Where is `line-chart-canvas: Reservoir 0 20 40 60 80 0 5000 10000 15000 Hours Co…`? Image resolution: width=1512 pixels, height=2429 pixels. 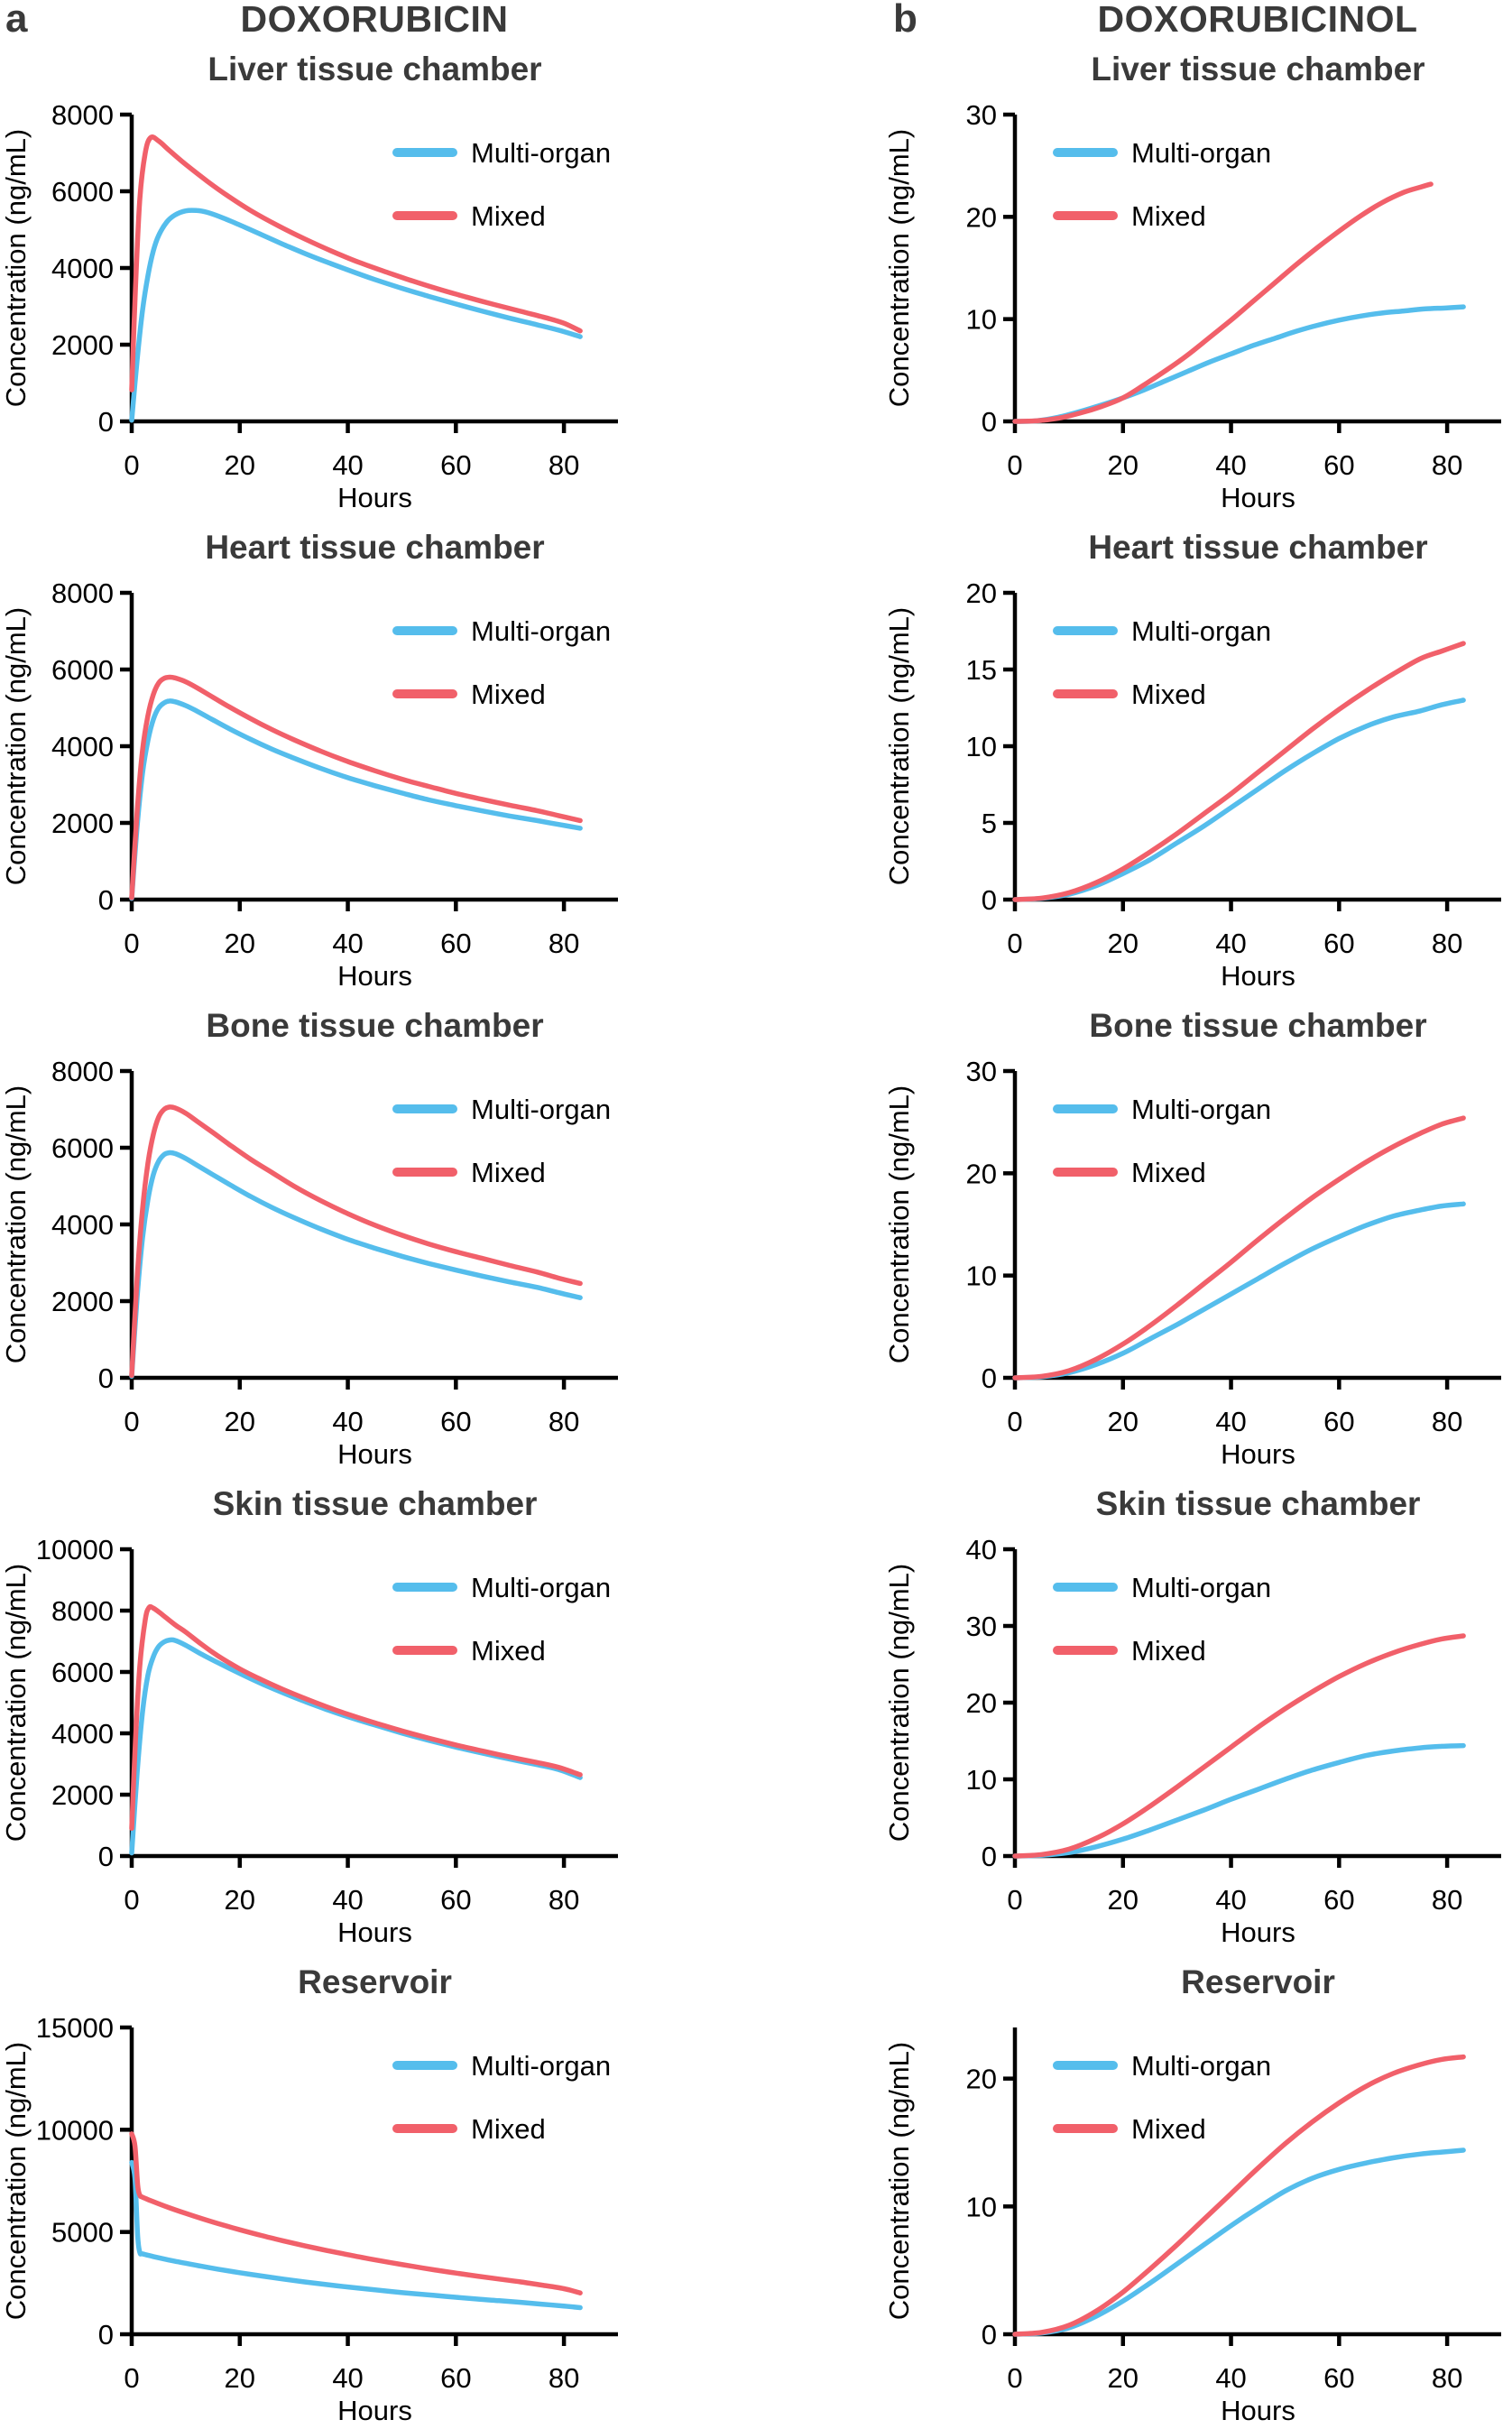 line-chart-canvas: Reservoir 0 20 40 60 80 0 5000 10000 15000 Hours Co… is located at coordinates (309, 2194).